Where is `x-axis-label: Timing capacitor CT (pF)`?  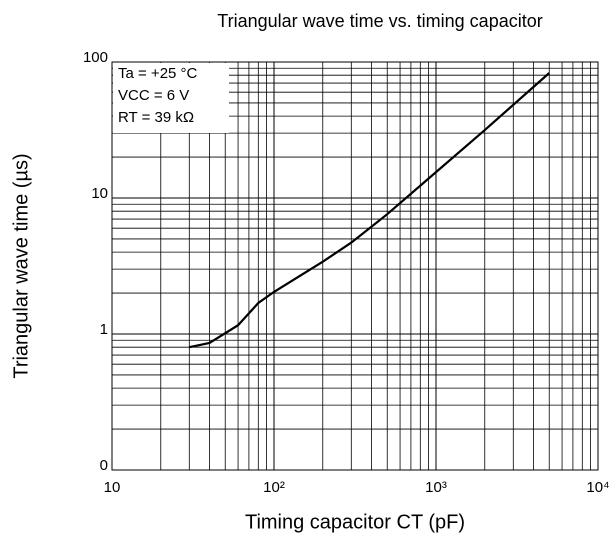
x-axis-label: Timing capacitor CT (pF) is located at coordinates (355, 522).